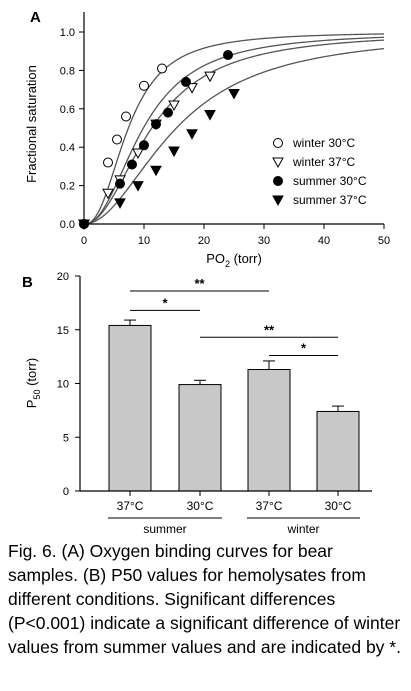 This screenshot has height=691, width=411. I want to click on panel-b-label: B, so click(27, 282).